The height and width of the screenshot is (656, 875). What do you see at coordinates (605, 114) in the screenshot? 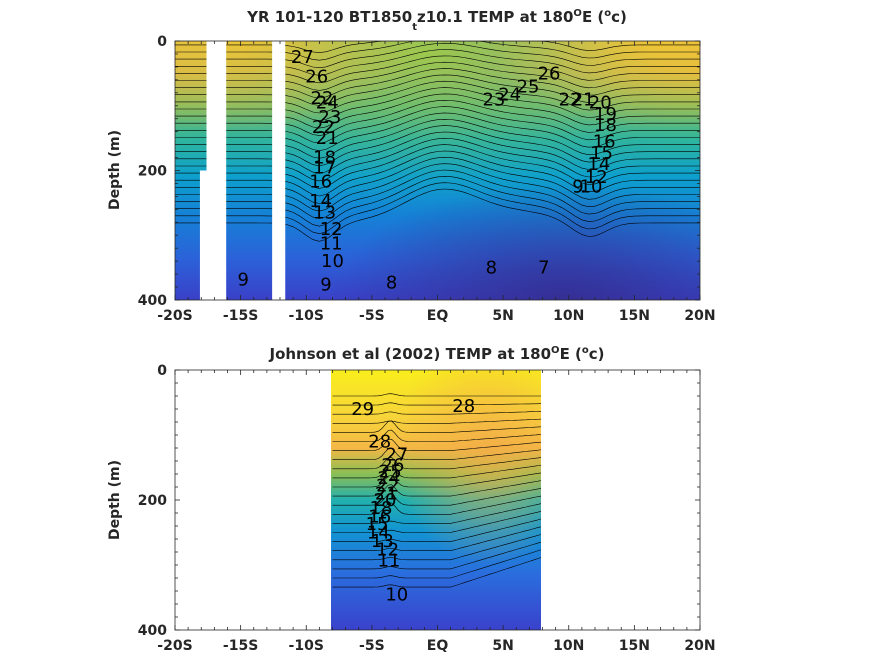
I see `chart1-contour-label: 19` at bounding box center [605, 114].